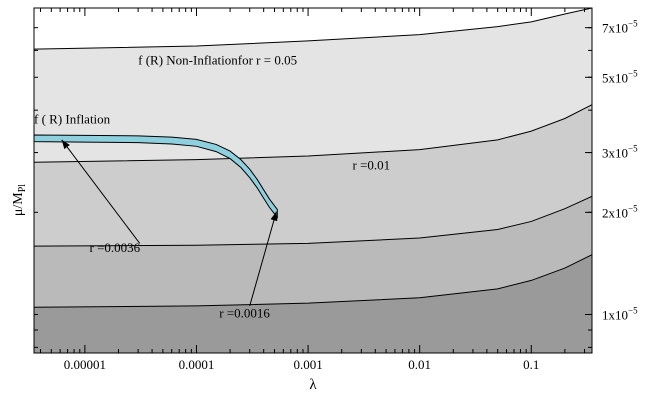  Describe the element at coordinates (371, 165) in the screenshot. I see `annotation-r001: r =0.01` at that location.